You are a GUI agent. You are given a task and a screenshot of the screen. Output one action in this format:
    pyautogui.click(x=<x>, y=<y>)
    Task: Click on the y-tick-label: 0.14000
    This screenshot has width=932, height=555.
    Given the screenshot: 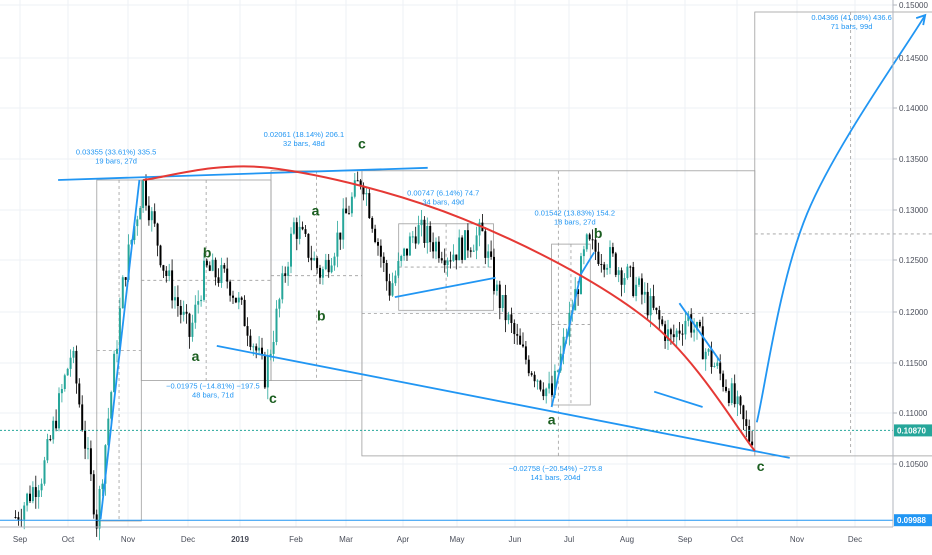 What is the action you would take?
    pyautogui.click(x=913, y=108)
    